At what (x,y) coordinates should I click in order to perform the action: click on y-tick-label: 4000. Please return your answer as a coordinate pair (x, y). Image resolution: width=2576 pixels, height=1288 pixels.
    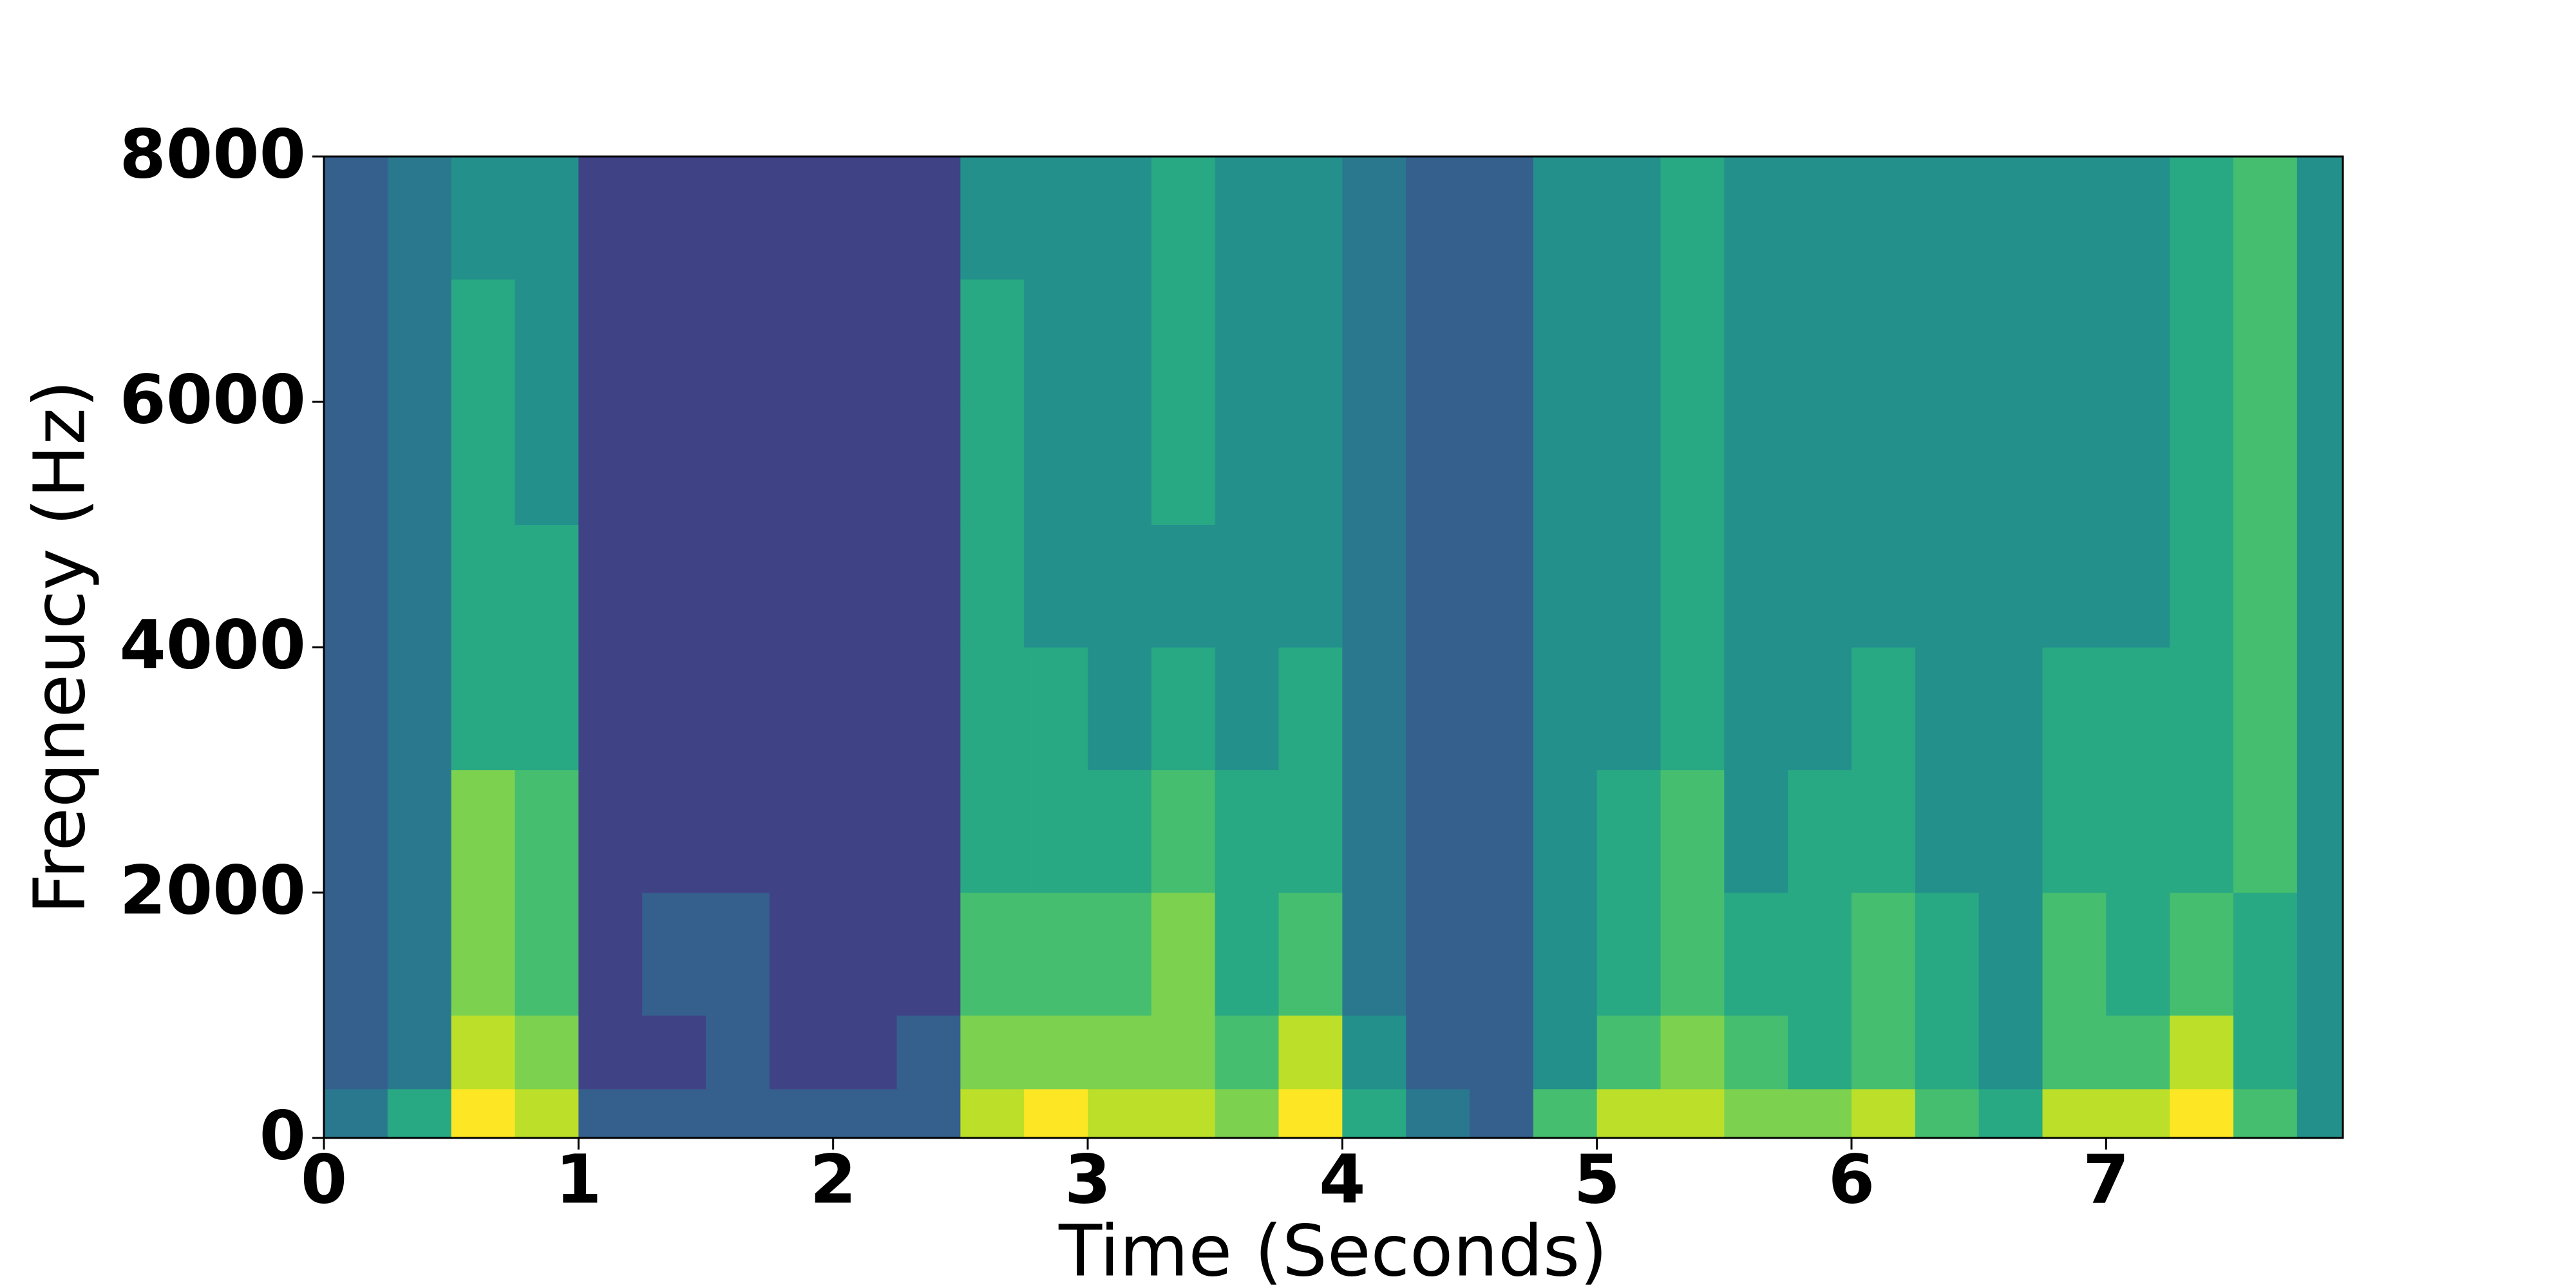
    Looking at the image, I should click on (213, 644).